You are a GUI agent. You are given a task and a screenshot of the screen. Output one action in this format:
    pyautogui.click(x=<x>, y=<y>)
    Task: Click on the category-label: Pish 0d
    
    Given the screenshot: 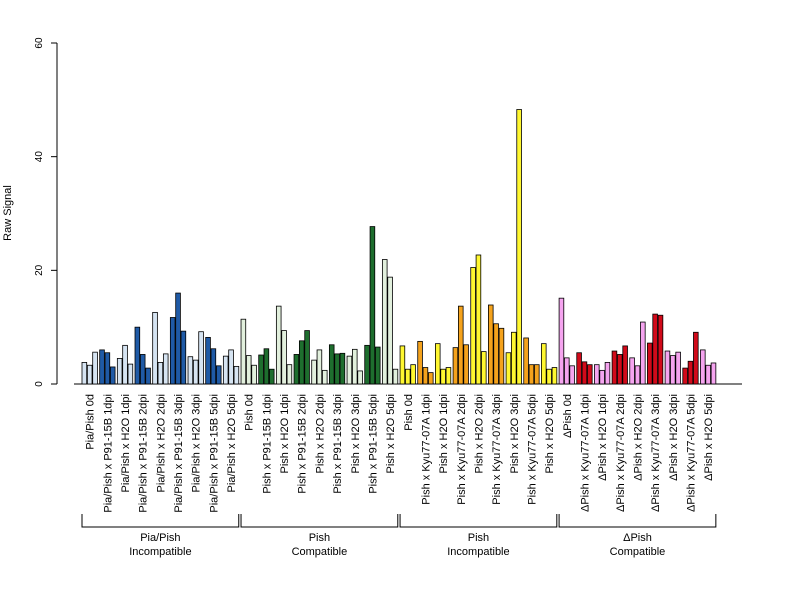 What is the action you would take?
    pyautogui.click(x=409, y=412)
    